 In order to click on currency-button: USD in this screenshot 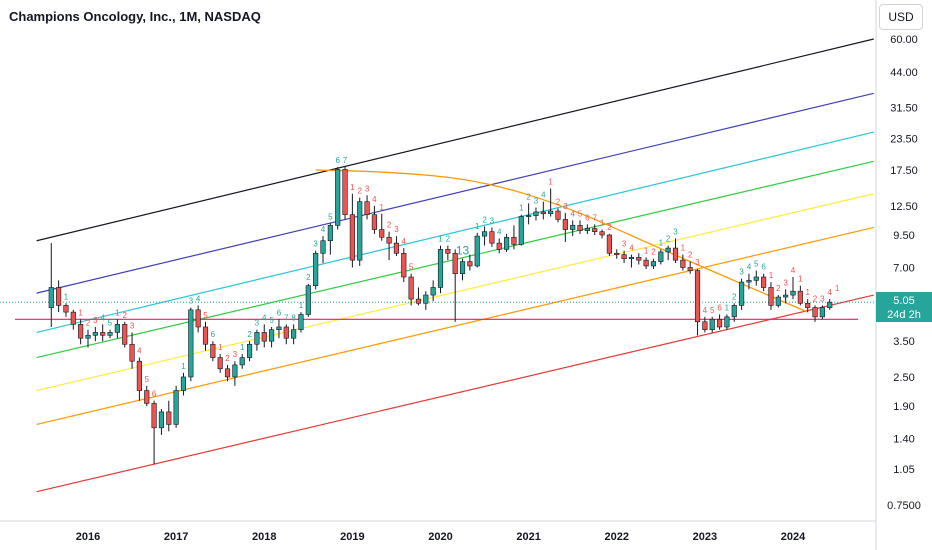, I will do `click(901, 17)`.